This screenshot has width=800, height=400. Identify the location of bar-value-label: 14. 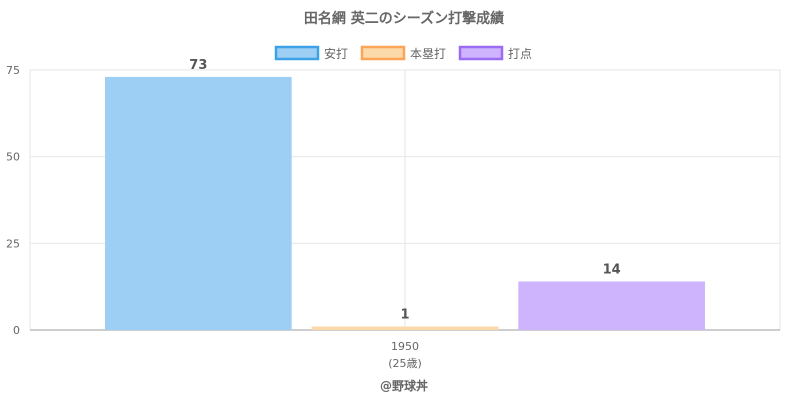
(612, 269).